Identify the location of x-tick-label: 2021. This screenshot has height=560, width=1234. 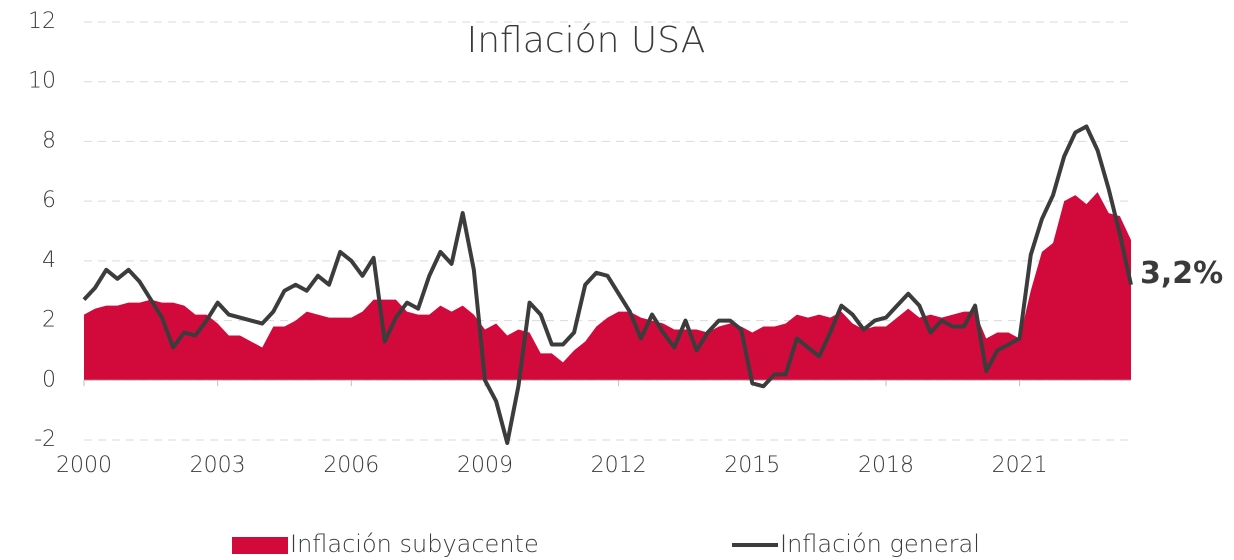
(1020, 465).